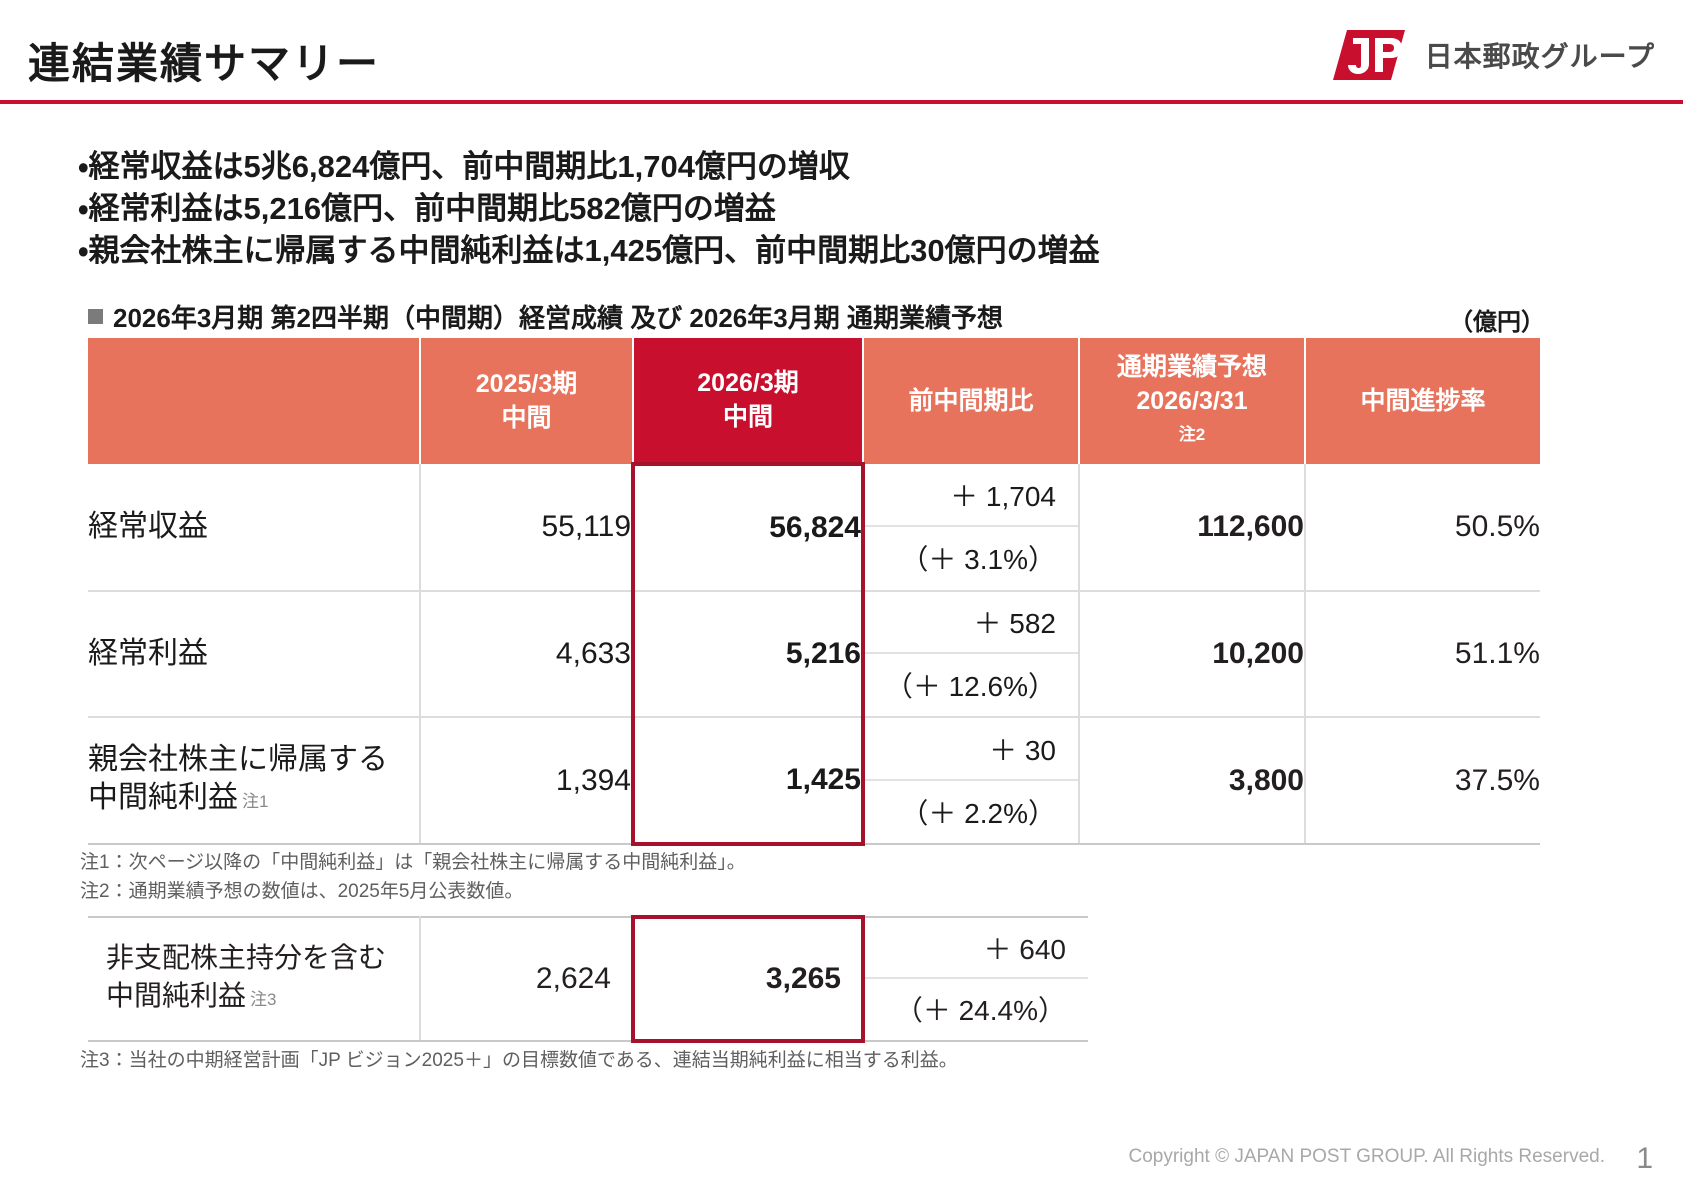 The height and width of the screenshot is (1190, 1683). What do you see at coordinates (254, 781) in the screenshot?
I see `row-label-net-income-parent: 親会社株主に帰属する 中間純利益 注1` at bounding box center [254, 781].